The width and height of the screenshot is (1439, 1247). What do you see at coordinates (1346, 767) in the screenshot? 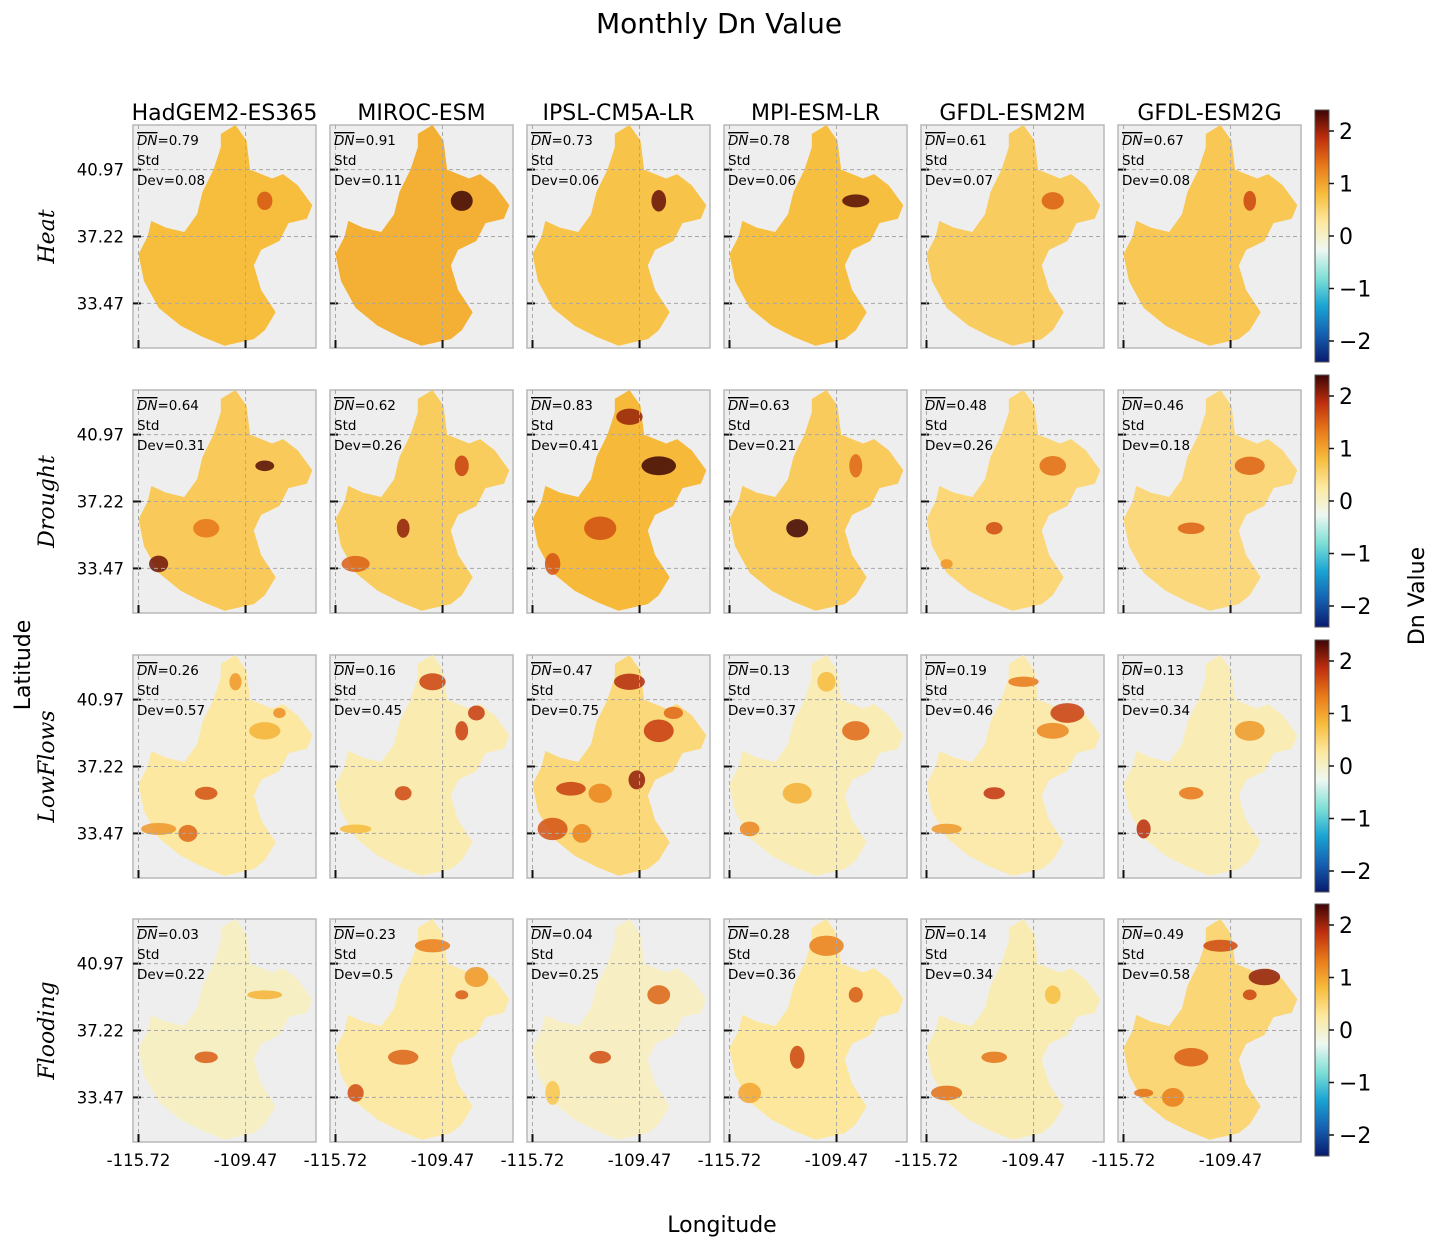
I see `colorbar-tick-label: 0` at bounding box center [1346, 767].